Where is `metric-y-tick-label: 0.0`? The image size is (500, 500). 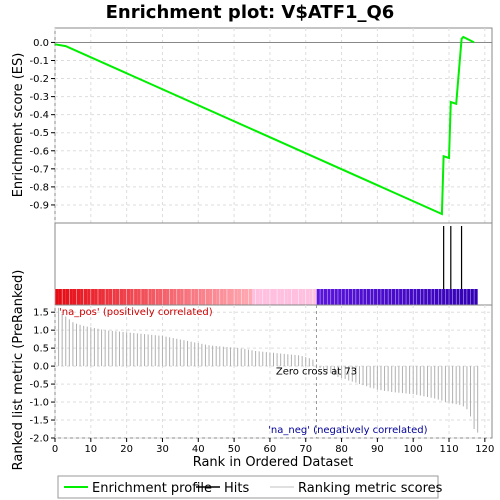 metric-y-tick-label: 0.0 is located at coordinates (41, 367).